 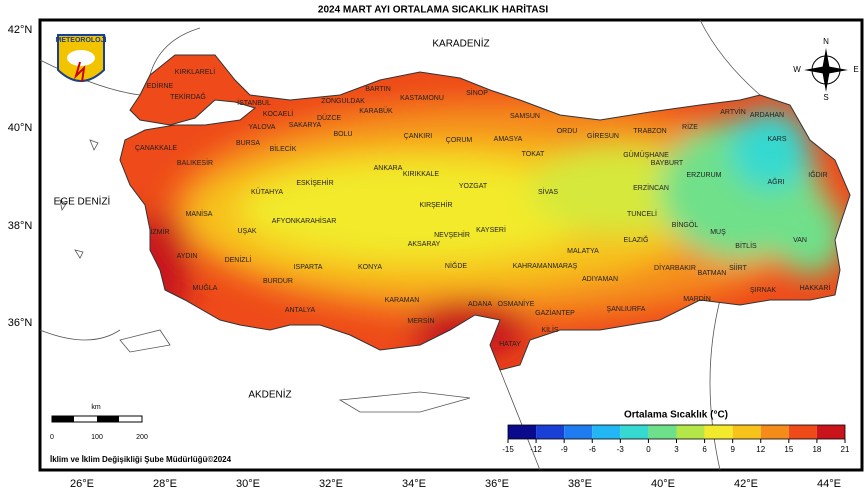 I want to click on sea-label: AKDENİZ, so click(x=269, y=394).